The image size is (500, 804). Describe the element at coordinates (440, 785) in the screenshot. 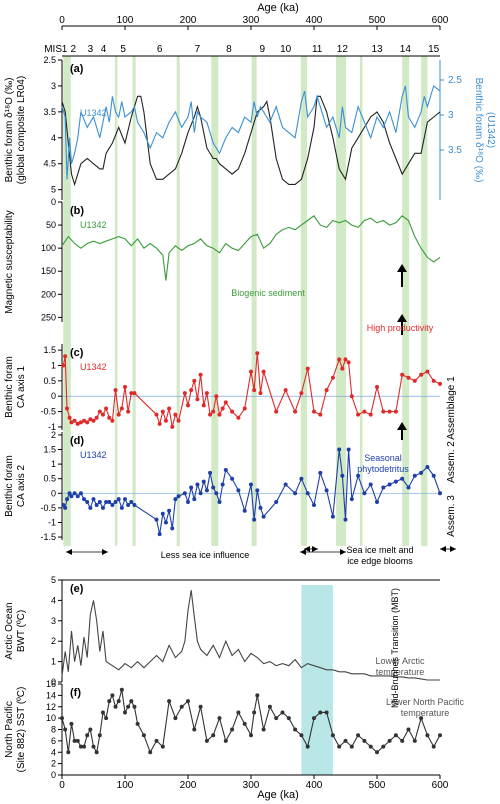

I see `bottom-x-tick-label-6: 600` at that location.